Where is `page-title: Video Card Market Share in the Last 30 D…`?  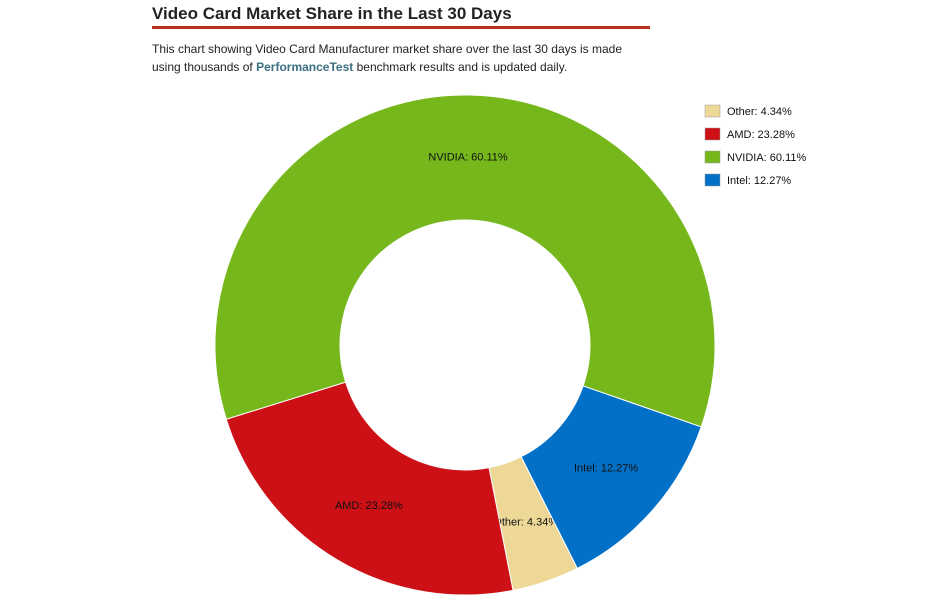
page-title: Video Card Market Share in the Last 30 D… is located at coordinates (332, 13).